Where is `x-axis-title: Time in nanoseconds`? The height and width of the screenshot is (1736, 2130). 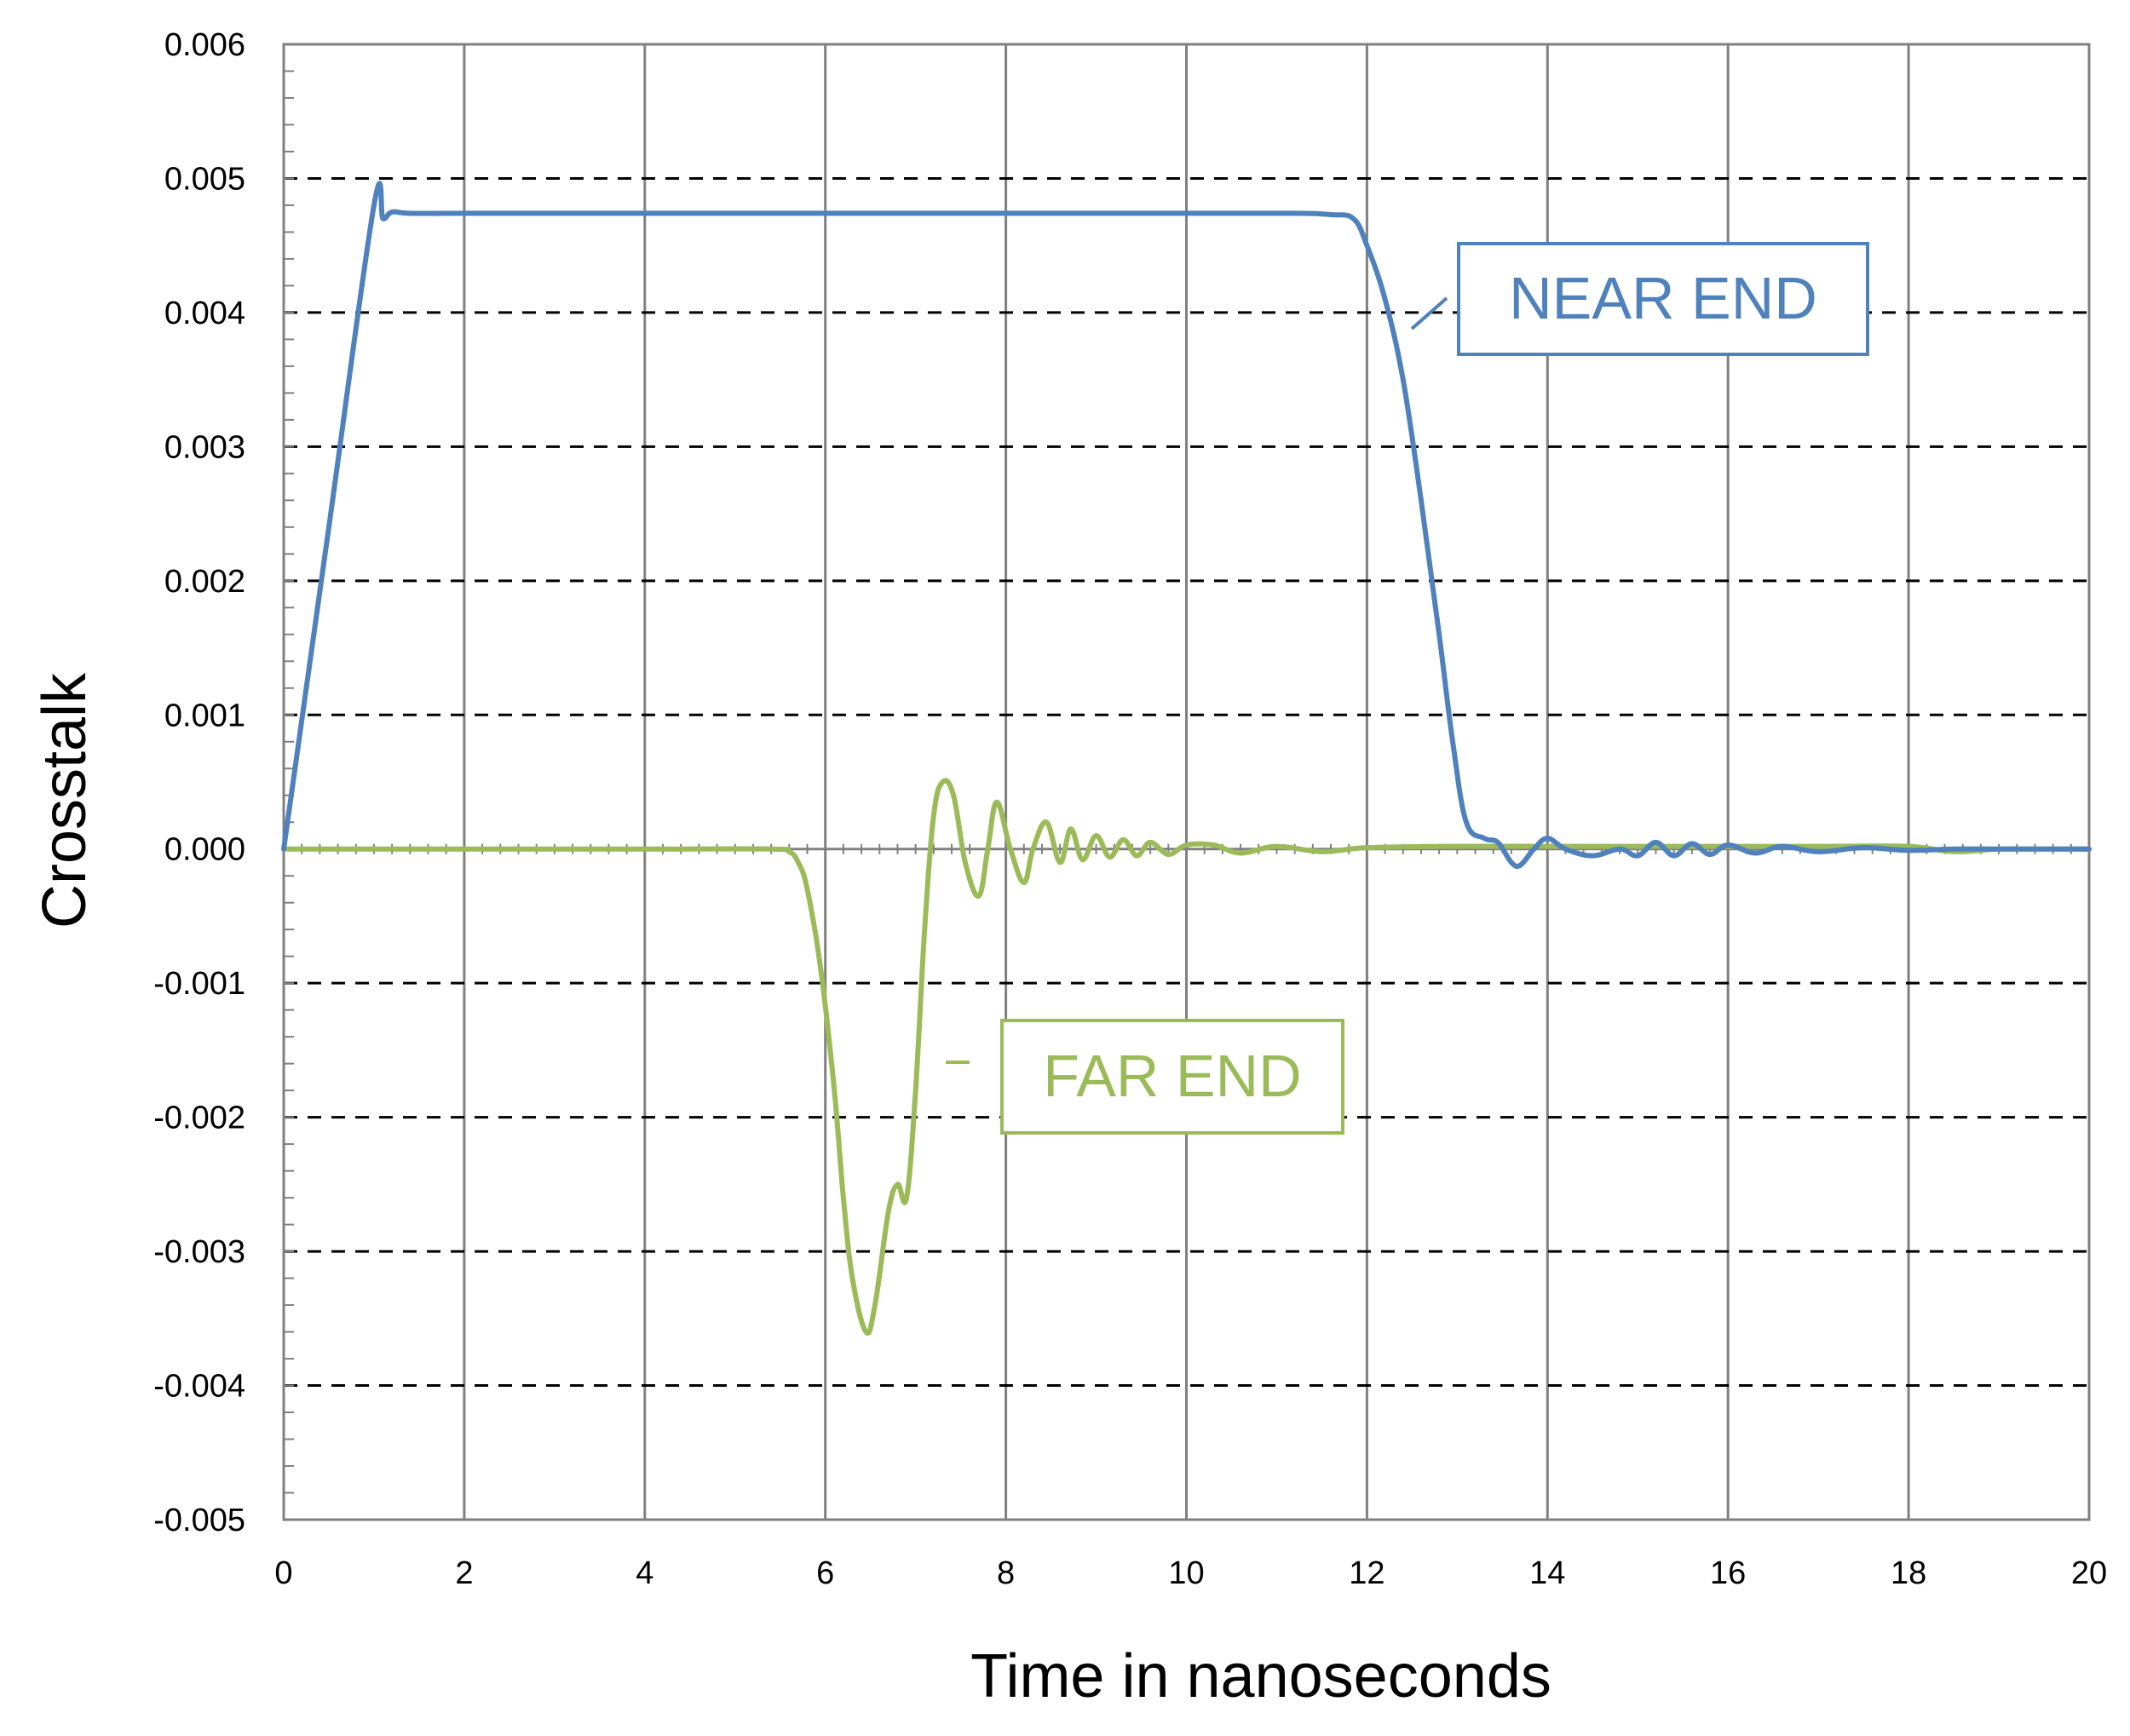 x-axis-title: Time in nanoseconds is located at coordinates (1260, 1676).